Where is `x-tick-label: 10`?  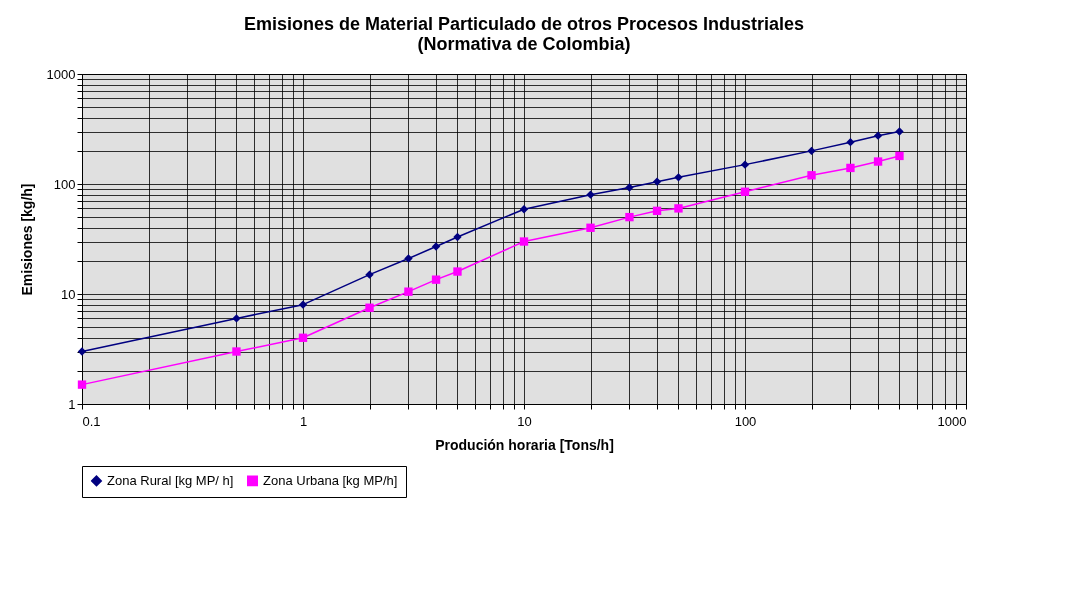 x-tick-label: 10 is located at coordinates (524, 421).